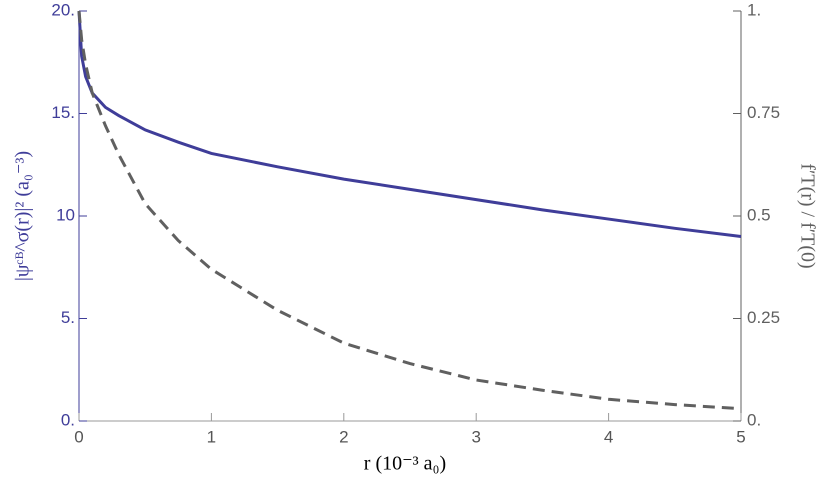 This screenshot has height=481, width=830. What do you see at coordinates (759, 214) in the screenshot?
I see `y2-tick-label: 0.5` at bounding box center [759, 214].